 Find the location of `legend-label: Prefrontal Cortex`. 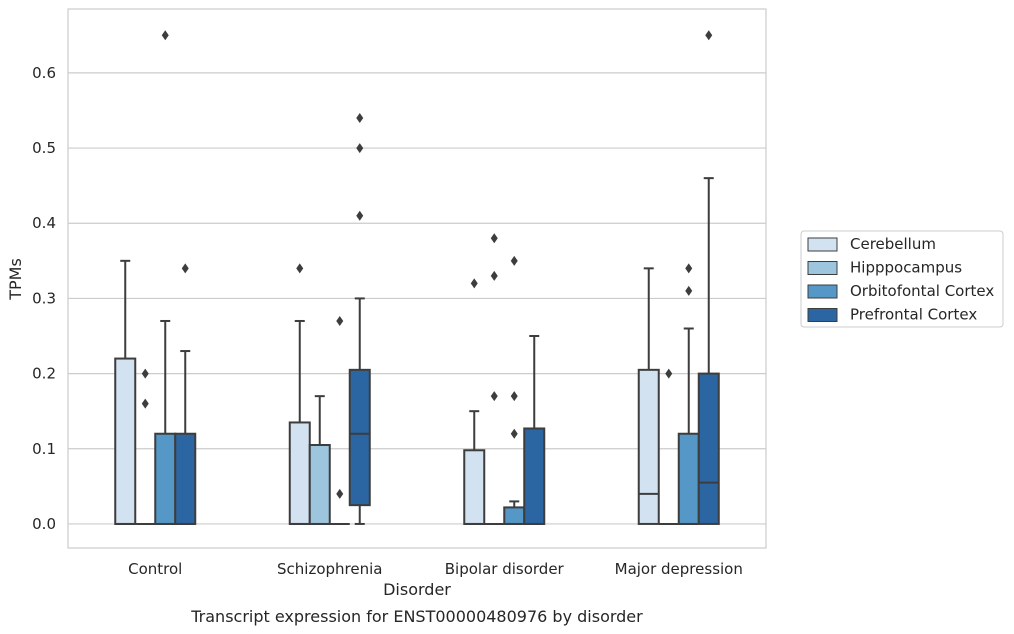

legend-label: Prefrontal Cortex is located at coordinates (913, 315).